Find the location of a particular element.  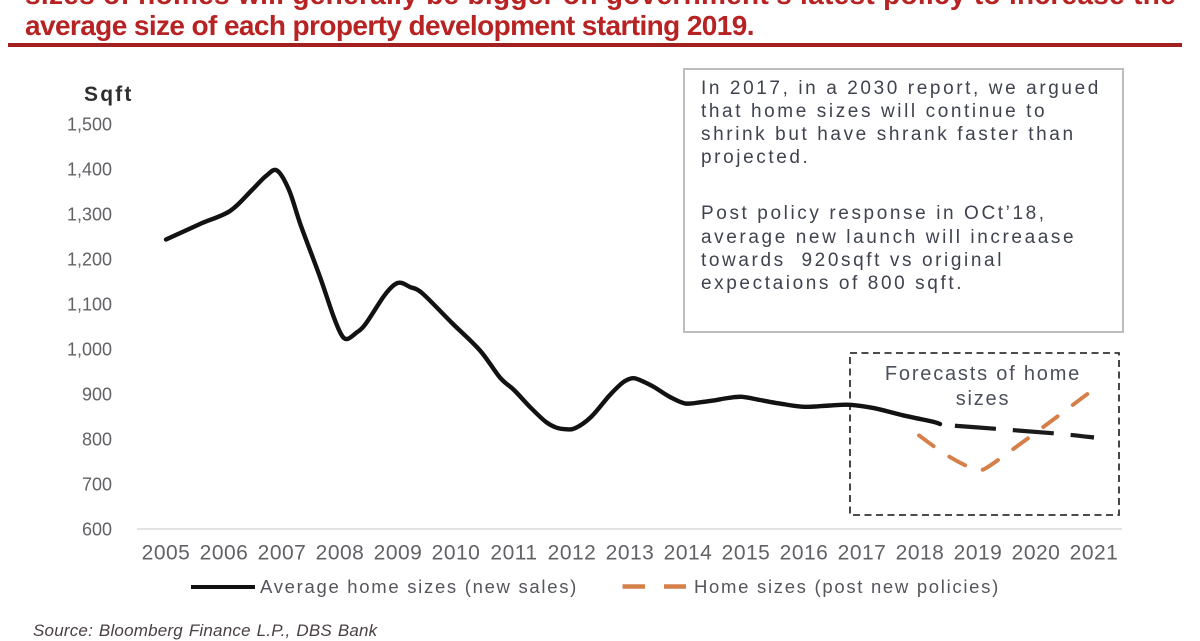

svg-text: 2016 is located at coordinates (804, 553).